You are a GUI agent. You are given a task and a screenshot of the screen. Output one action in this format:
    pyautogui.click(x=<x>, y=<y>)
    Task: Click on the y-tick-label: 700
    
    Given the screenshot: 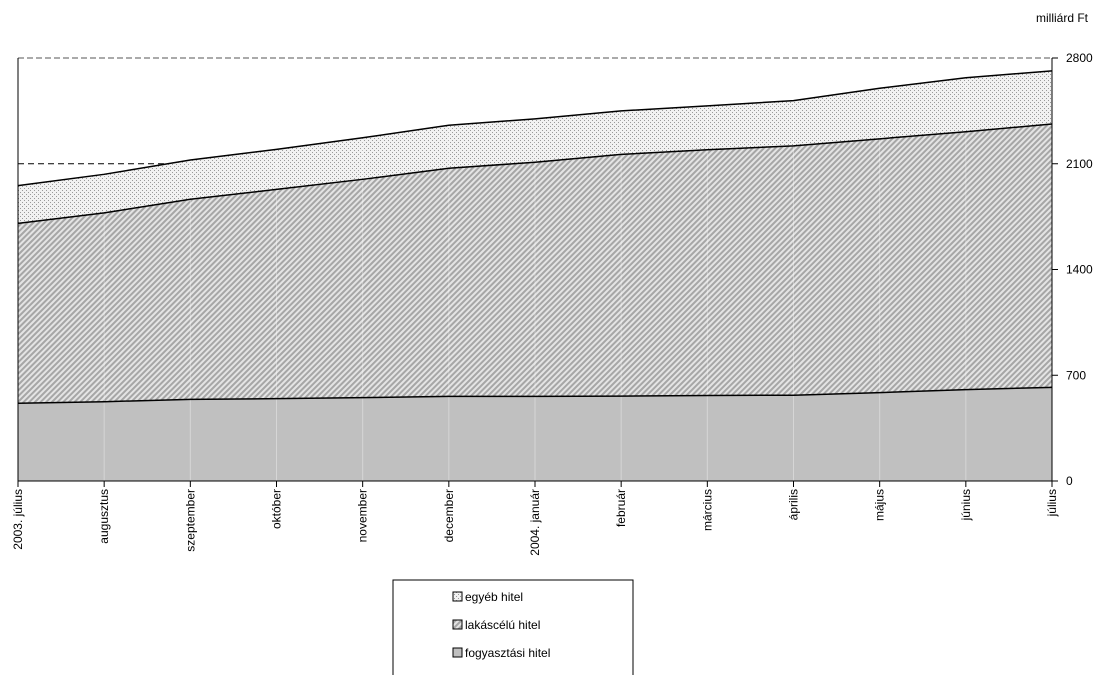 What is the action you would take?
    pyautogui.click(x=1076, y=375)
    